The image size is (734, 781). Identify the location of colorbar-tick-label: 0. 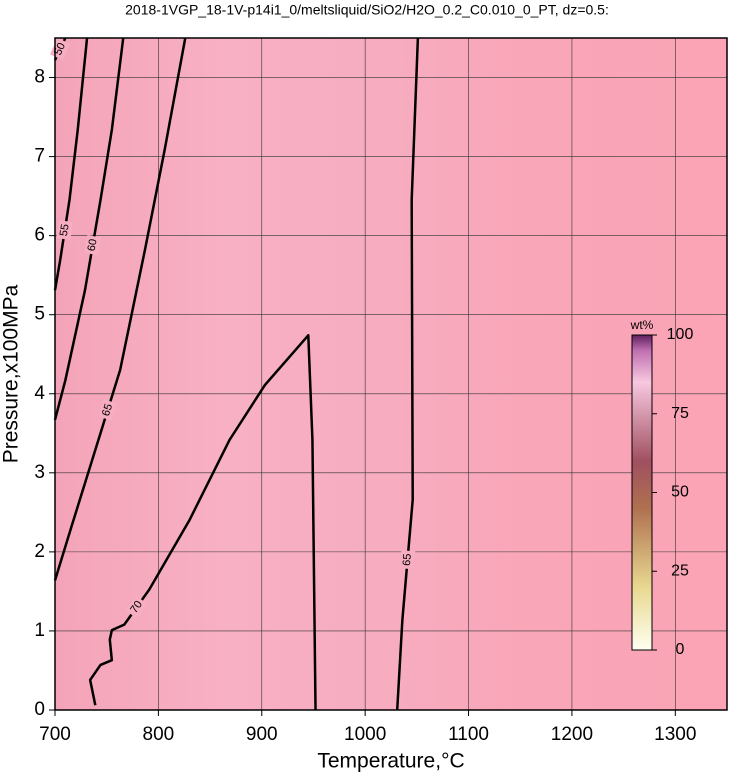
(680, 649).